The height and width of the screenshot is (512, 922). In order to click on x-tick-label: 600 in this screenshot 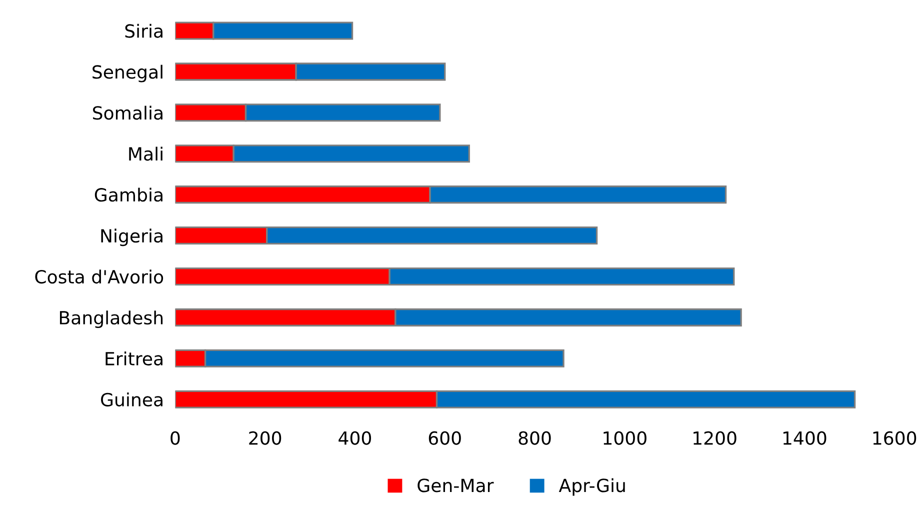, I will do `click(444, 438)`.